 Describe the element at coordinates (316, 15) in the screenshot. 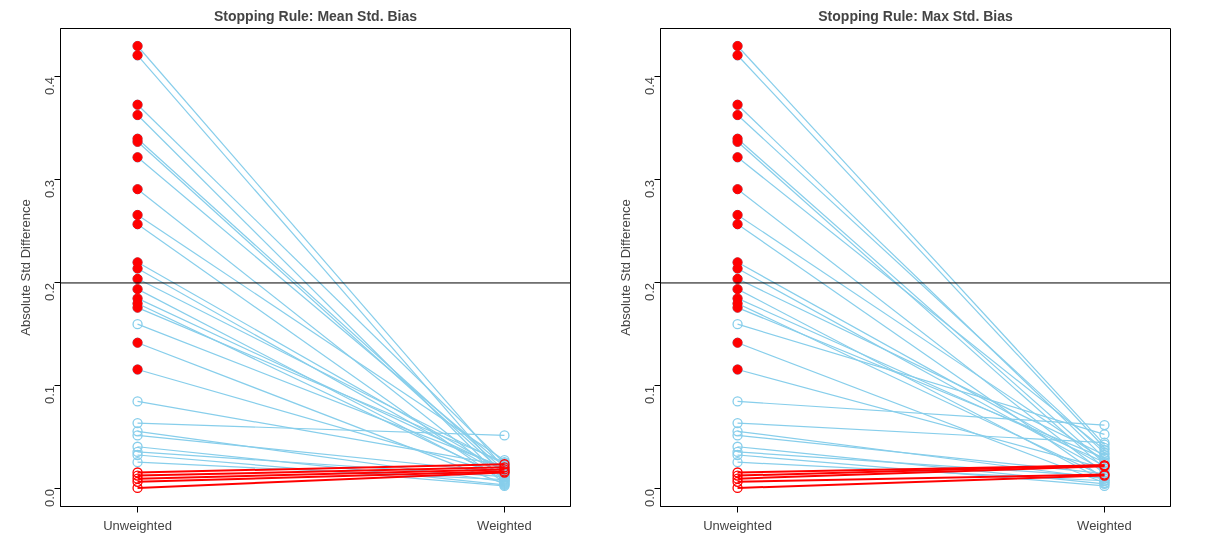

I see `chart-title: Stopping Rule: Mean Std. Bias` at that location.